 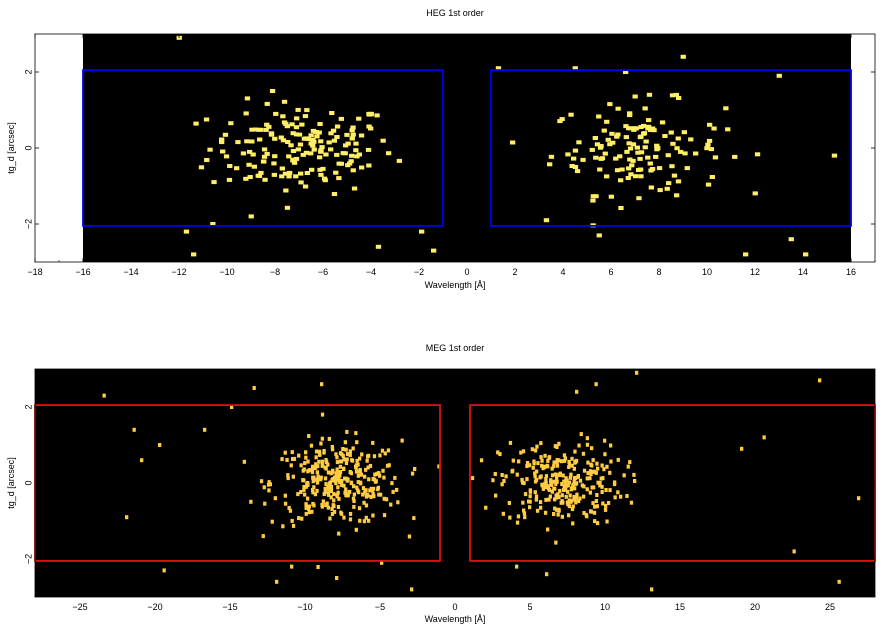 What do you see at coordinates (275, 272) in the screenshot?
I see `x-tick-label: −8` at bounding box center [275, 272].